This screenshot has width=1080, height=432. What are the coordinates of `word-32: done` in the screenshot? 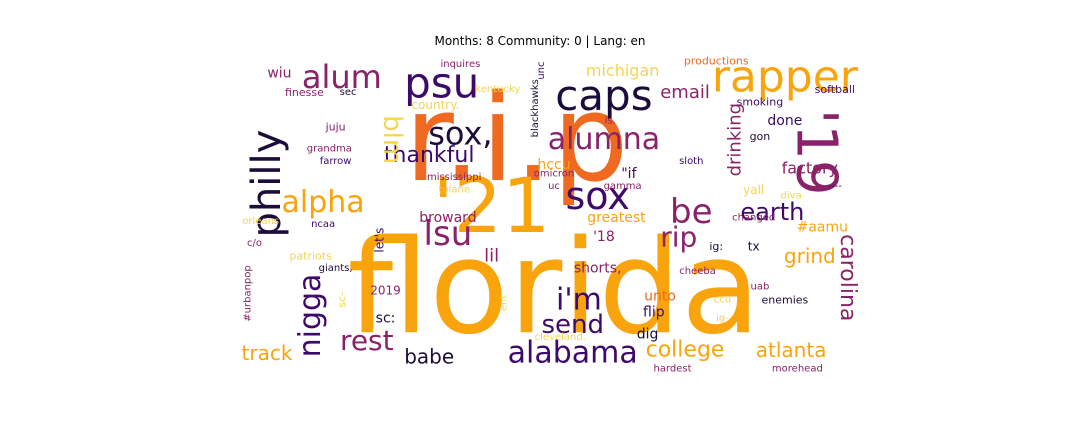 It's located at (784, 121).